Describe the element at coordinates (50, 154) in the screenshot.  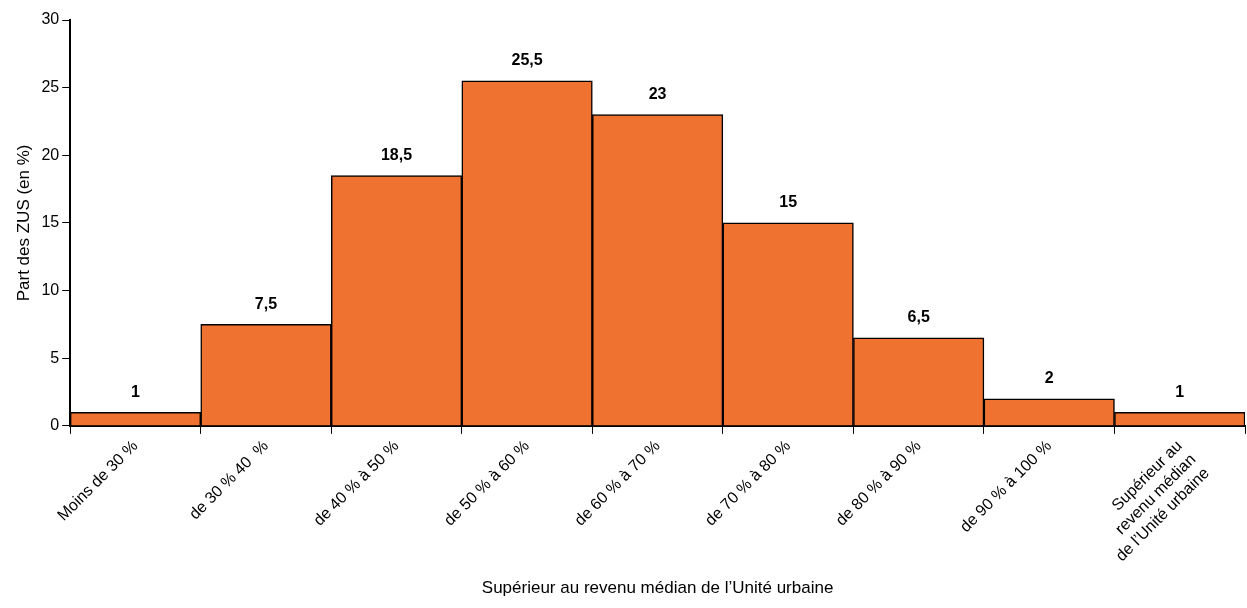
I see `y-tick-label: 20` at that location.